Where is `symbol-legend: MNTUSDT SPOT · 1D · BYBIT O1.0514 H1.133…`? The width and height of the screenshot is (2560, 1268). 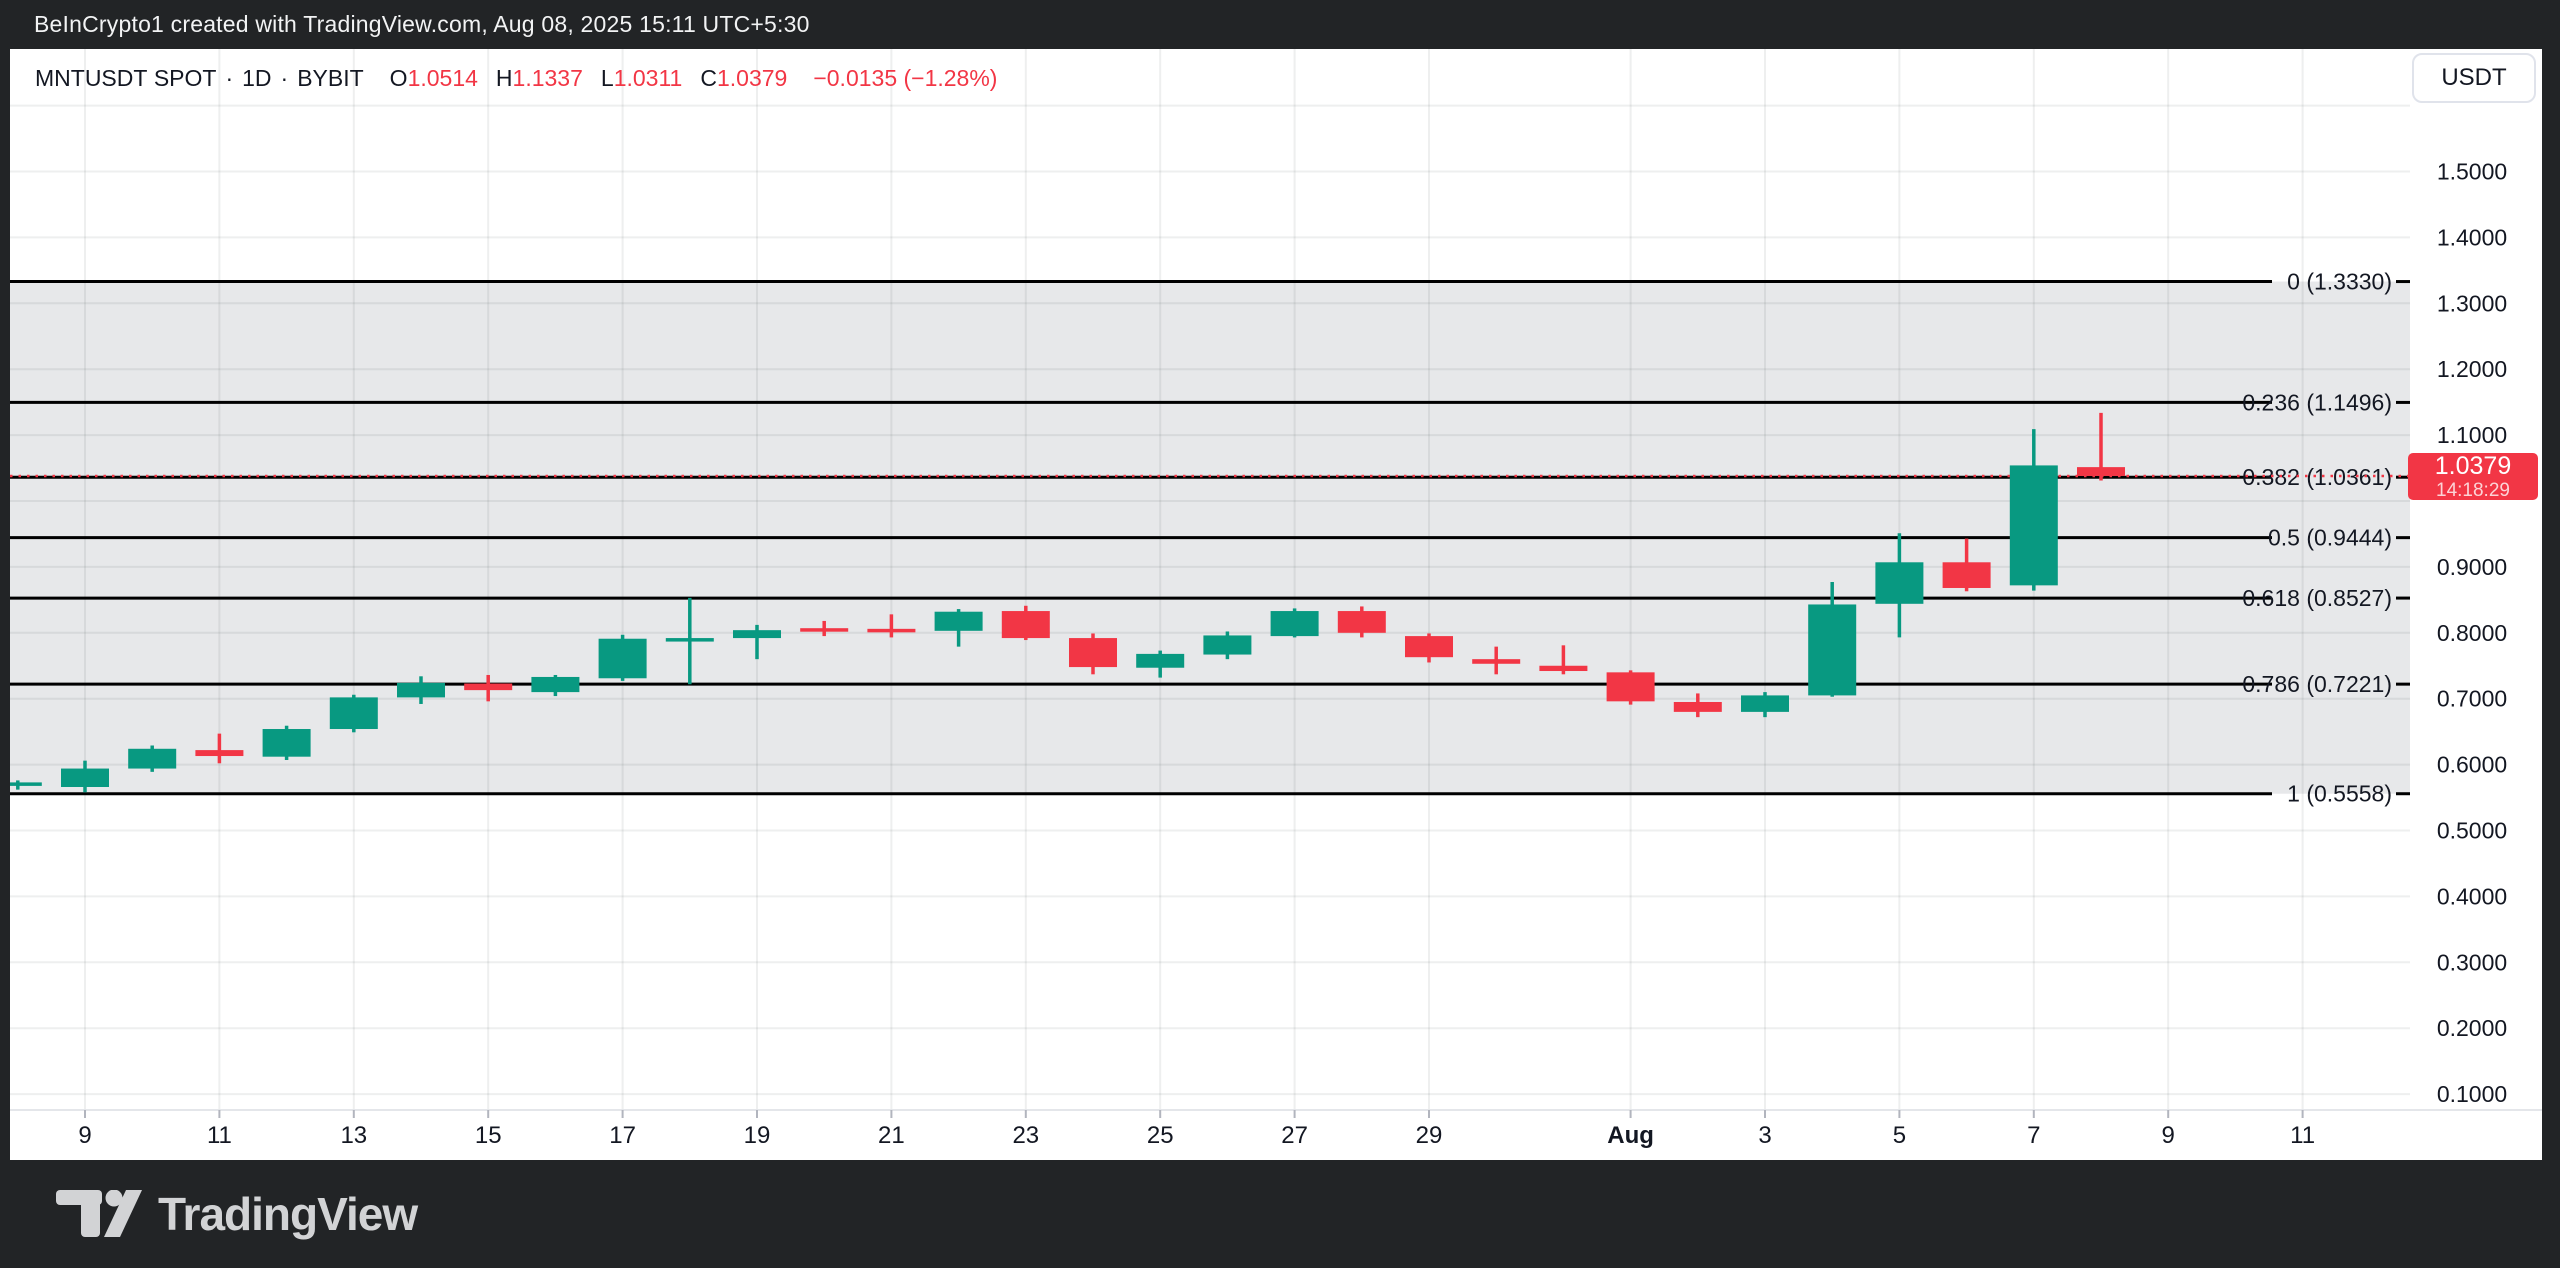 symbol-legend: MNTUSDT SPOT · 1D · BYBIT O1.0514 H1.133… is located at coordinates (516, 78).